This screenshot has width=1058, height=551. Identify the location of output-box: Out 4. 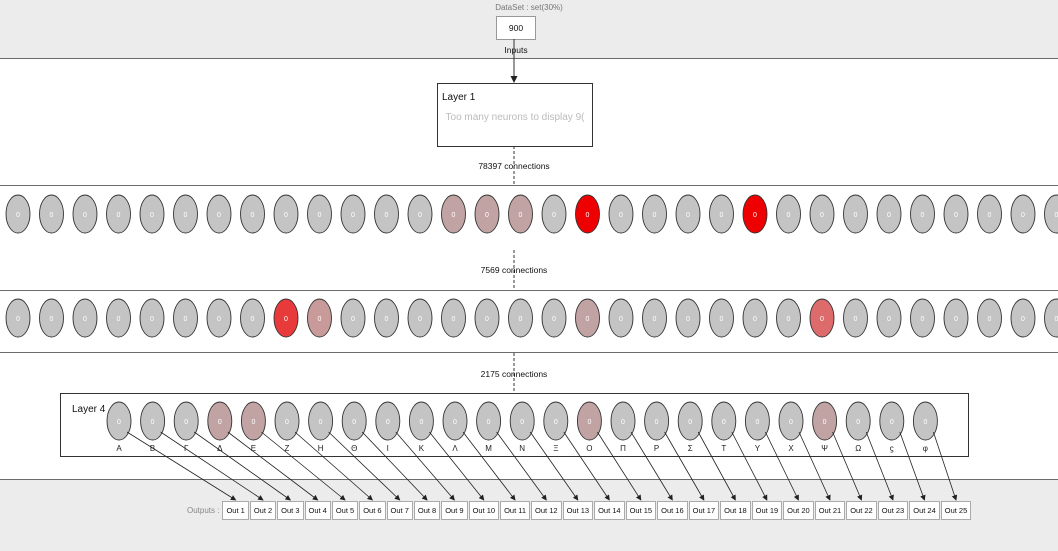
(317, 510).